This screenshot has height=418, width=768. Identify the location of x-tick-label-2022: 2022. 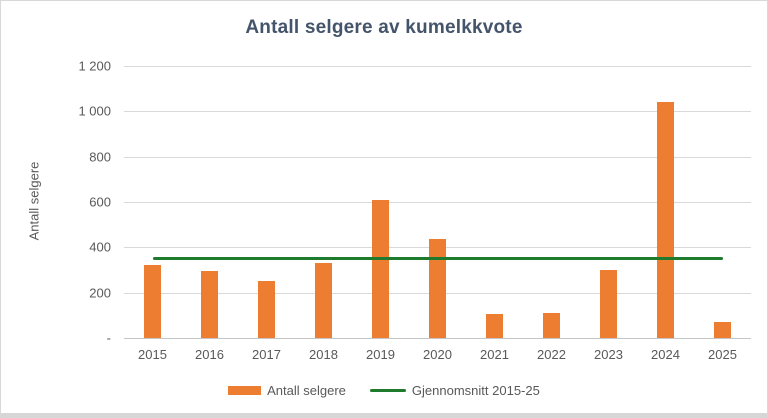
(551, 354).